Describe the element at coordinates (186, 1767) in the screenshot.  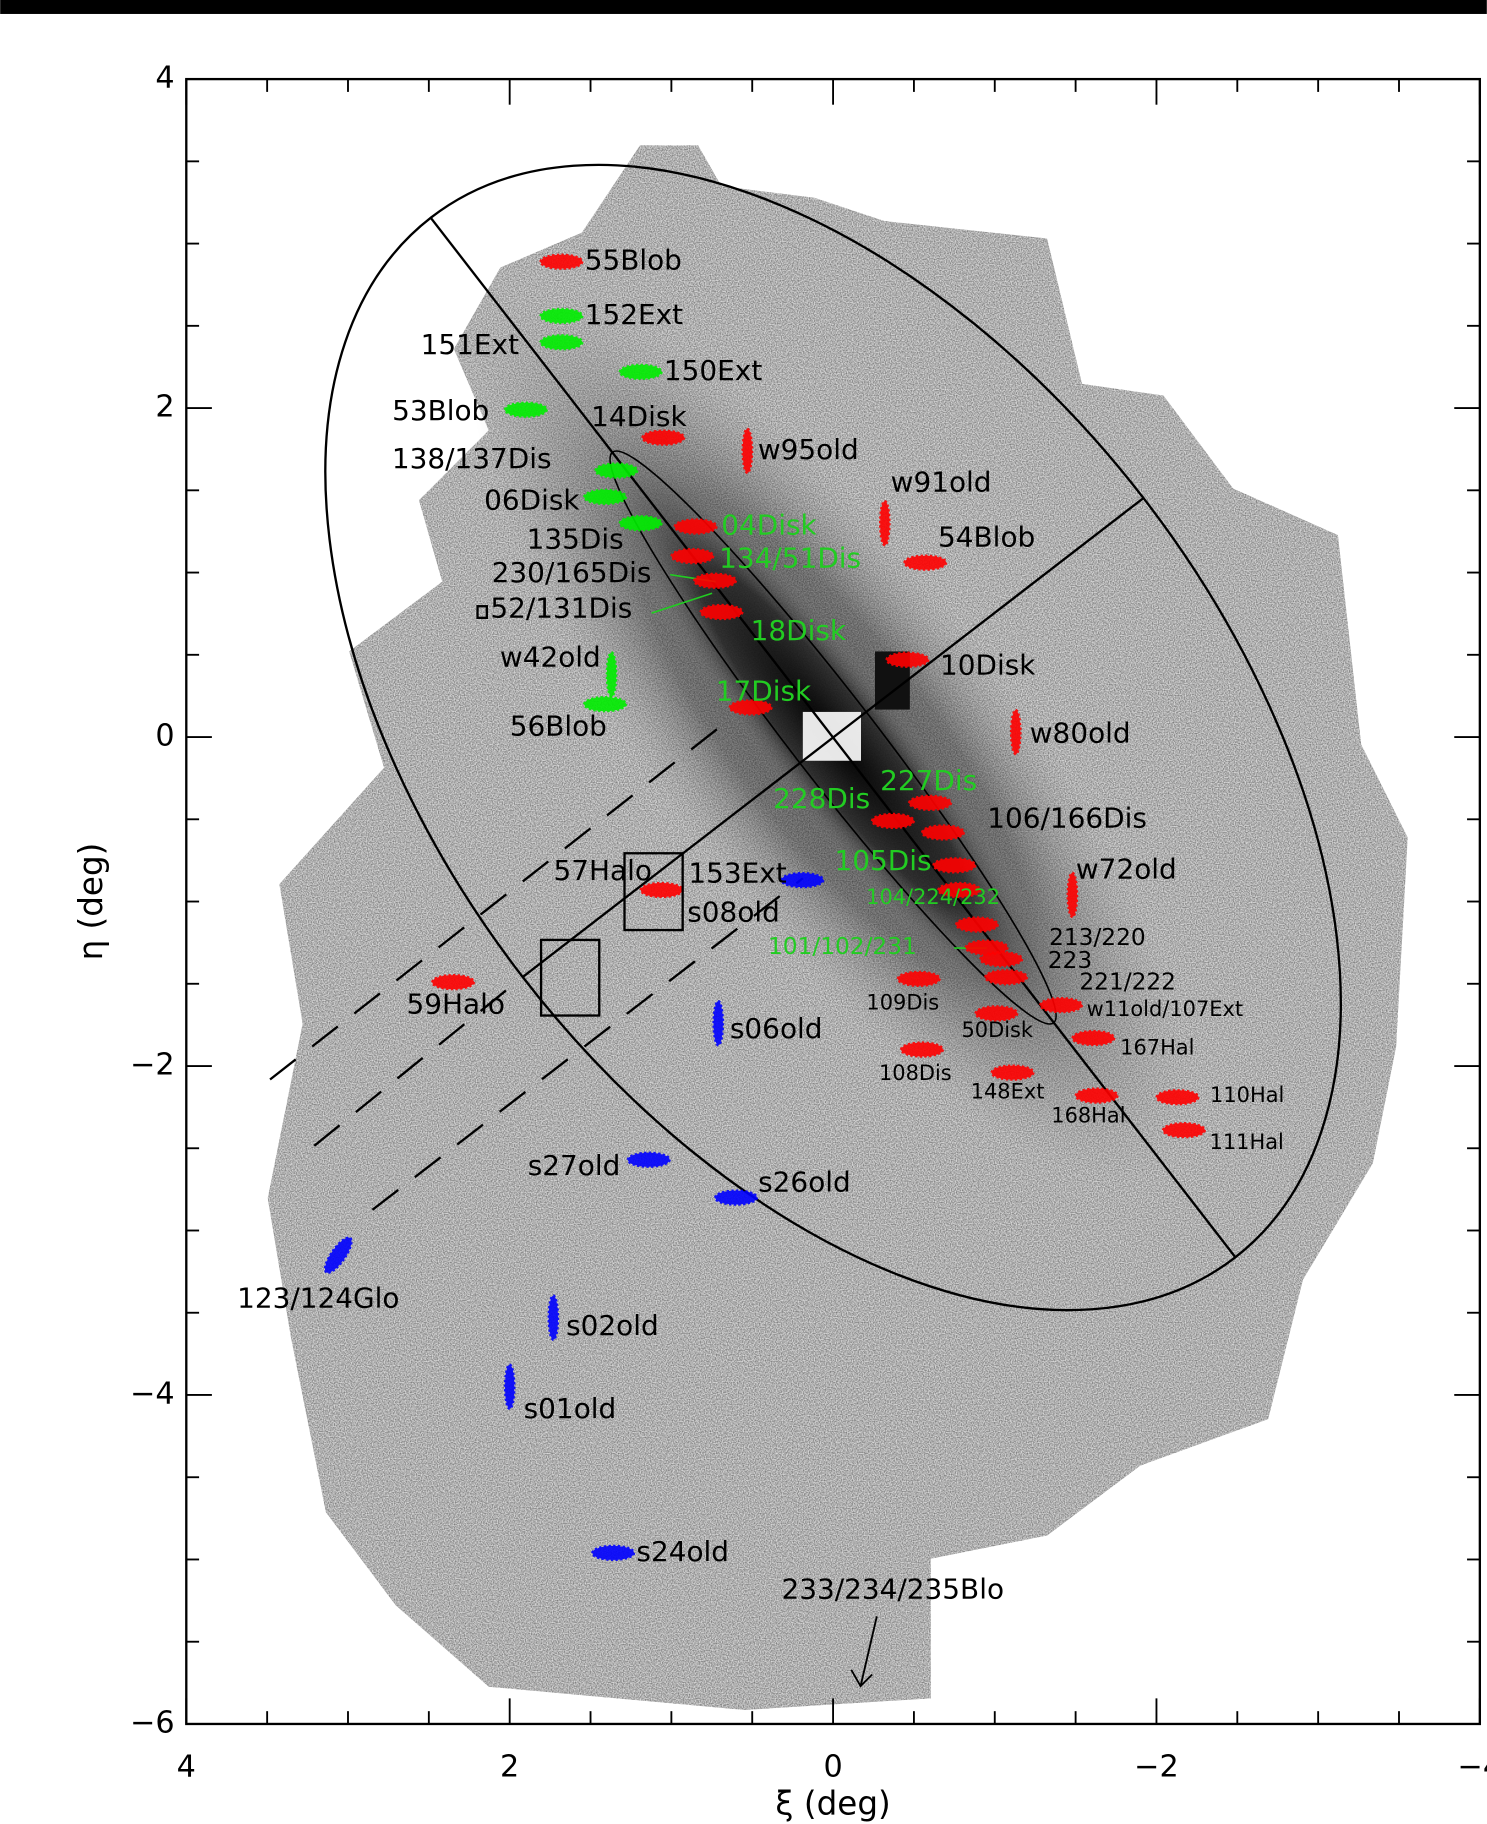
I see `x-tick-label: 4` at that location.